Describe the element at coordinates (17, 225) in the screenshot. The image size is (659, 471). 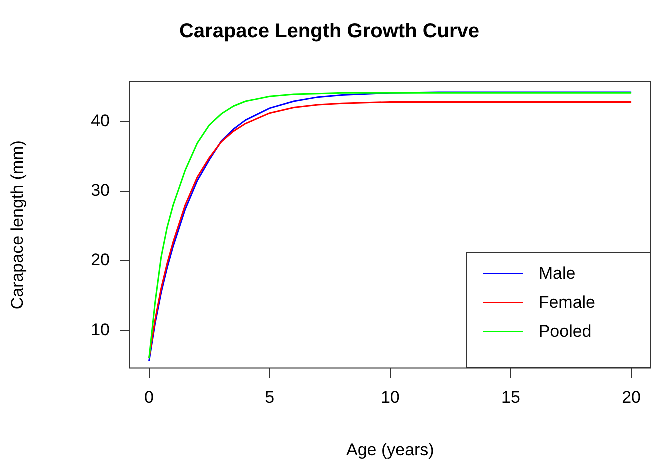
I see `y-axis-title: Carapace length (mm)` at that location.